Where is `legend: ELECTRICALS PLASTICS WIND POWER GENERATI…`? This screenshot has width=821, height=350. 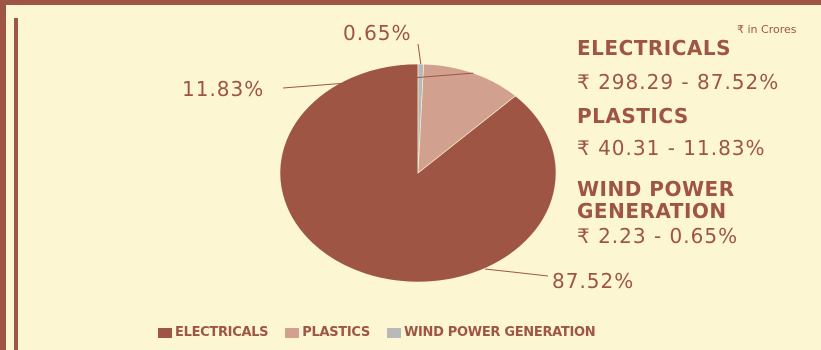 legend: ELECTRICALS PLASTICS WIND POWER GENERATI… is located at coordinates (385, 332).